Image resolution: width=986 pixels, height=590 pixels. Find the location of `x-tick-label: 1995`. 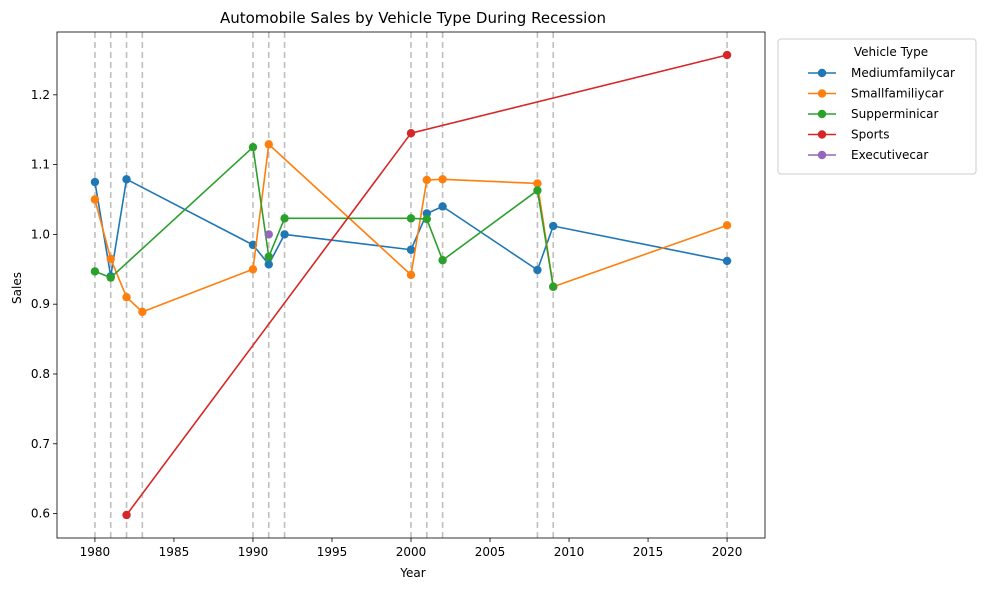

x-tick-label: 1995 is located at coordinates (332, 552).